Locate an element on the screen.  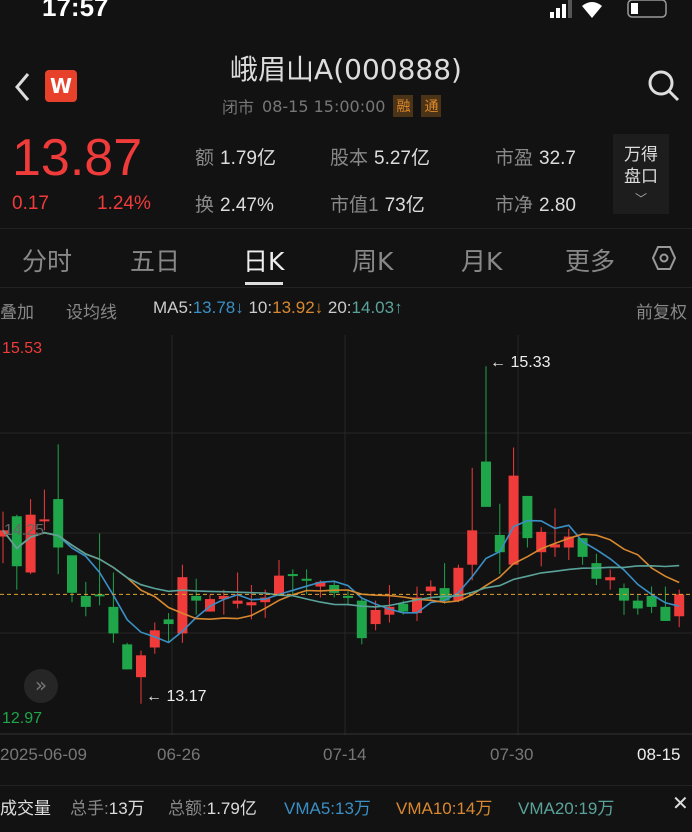
volume-title: 成交量 is located at coordinates (25, 808).